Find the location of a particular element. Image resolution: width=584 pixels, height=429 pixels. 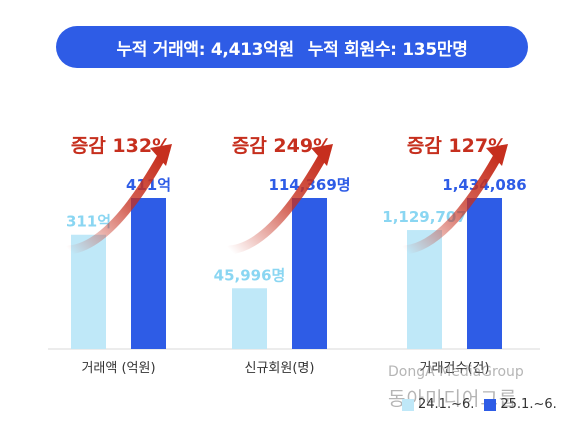

legend: 24.1.~6. 25.1.~6. is located at coordinates (484, 404).